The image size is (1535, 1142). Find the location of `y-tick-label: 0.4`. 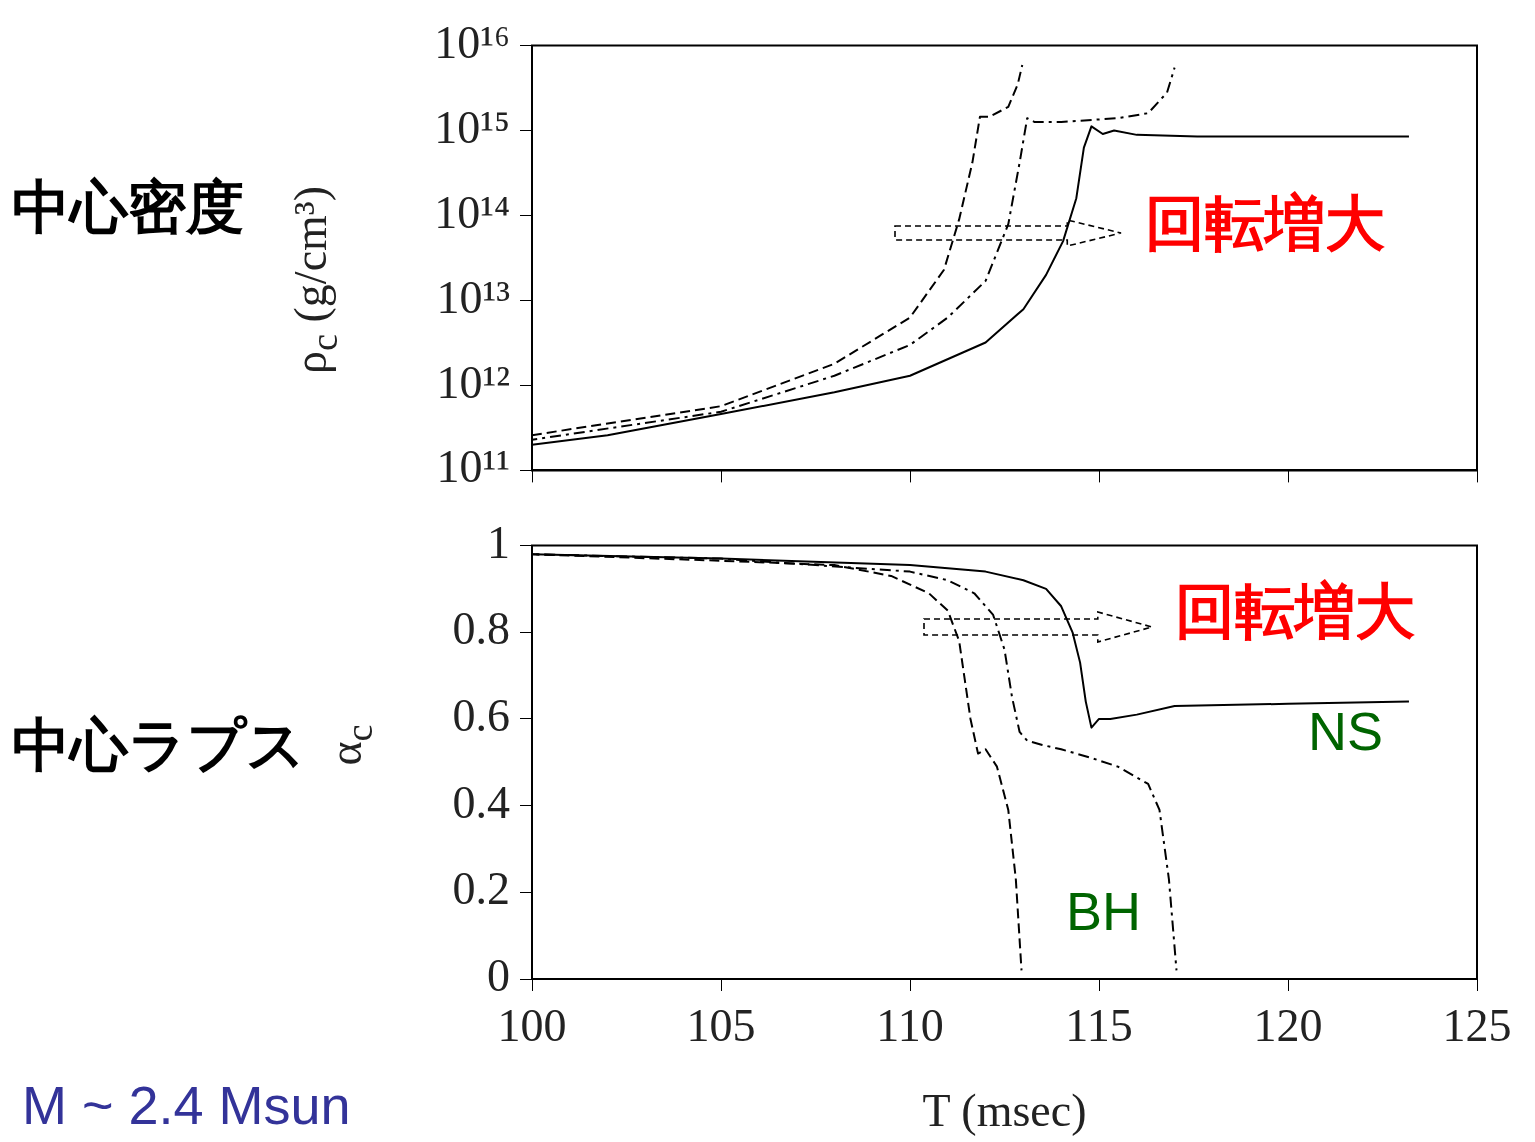

y-tick-label: 0.4 is located at coordinates (481, 802).